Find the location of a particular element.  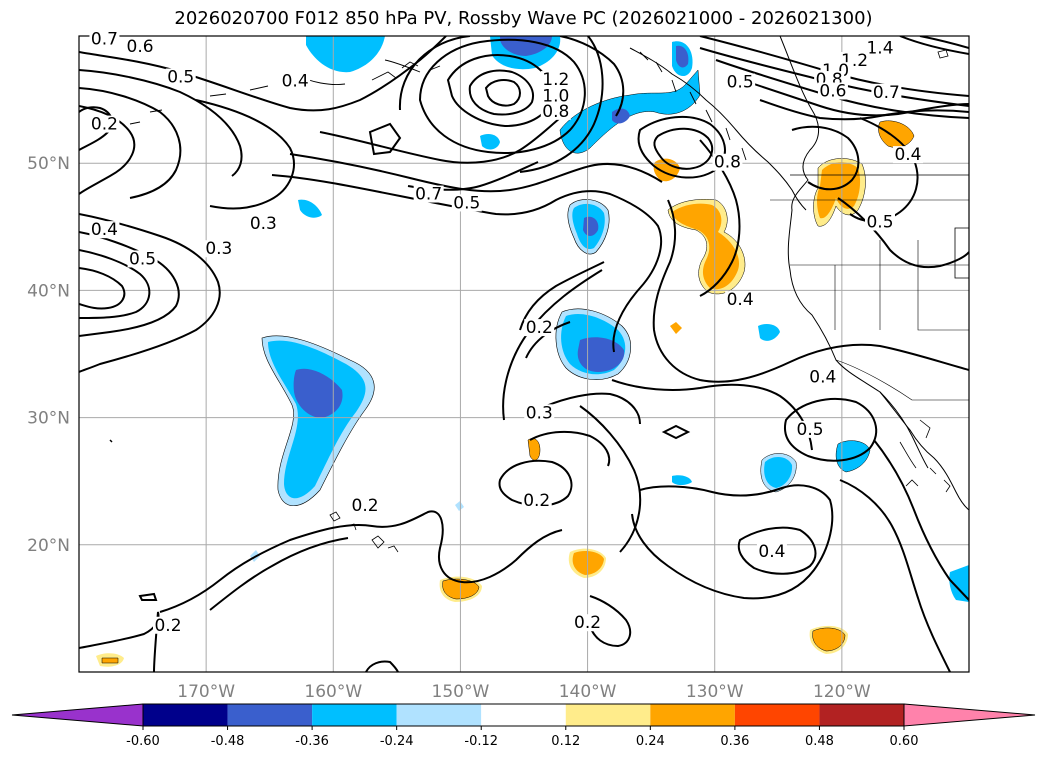

colorbar-tick-label: 0.60 is located at coordinates (904, 741).